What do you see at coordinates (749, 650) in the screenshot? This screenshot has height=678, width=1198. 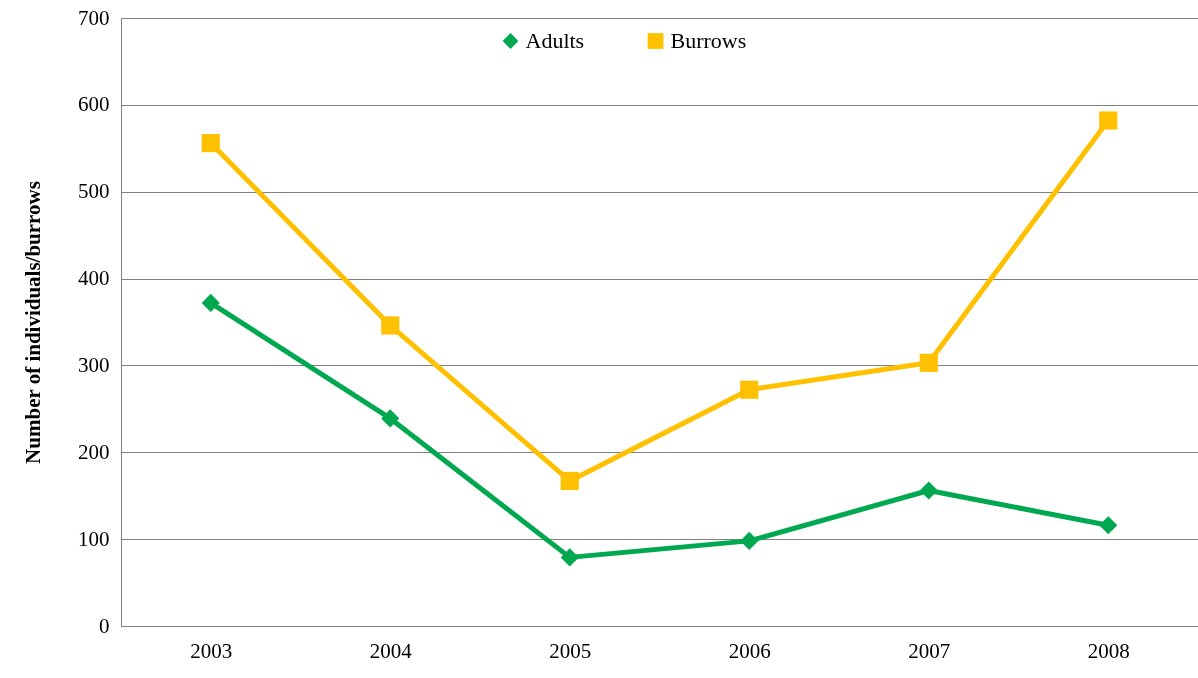 I see `x-tick-label: 2006` at bounding box center [749, 650].